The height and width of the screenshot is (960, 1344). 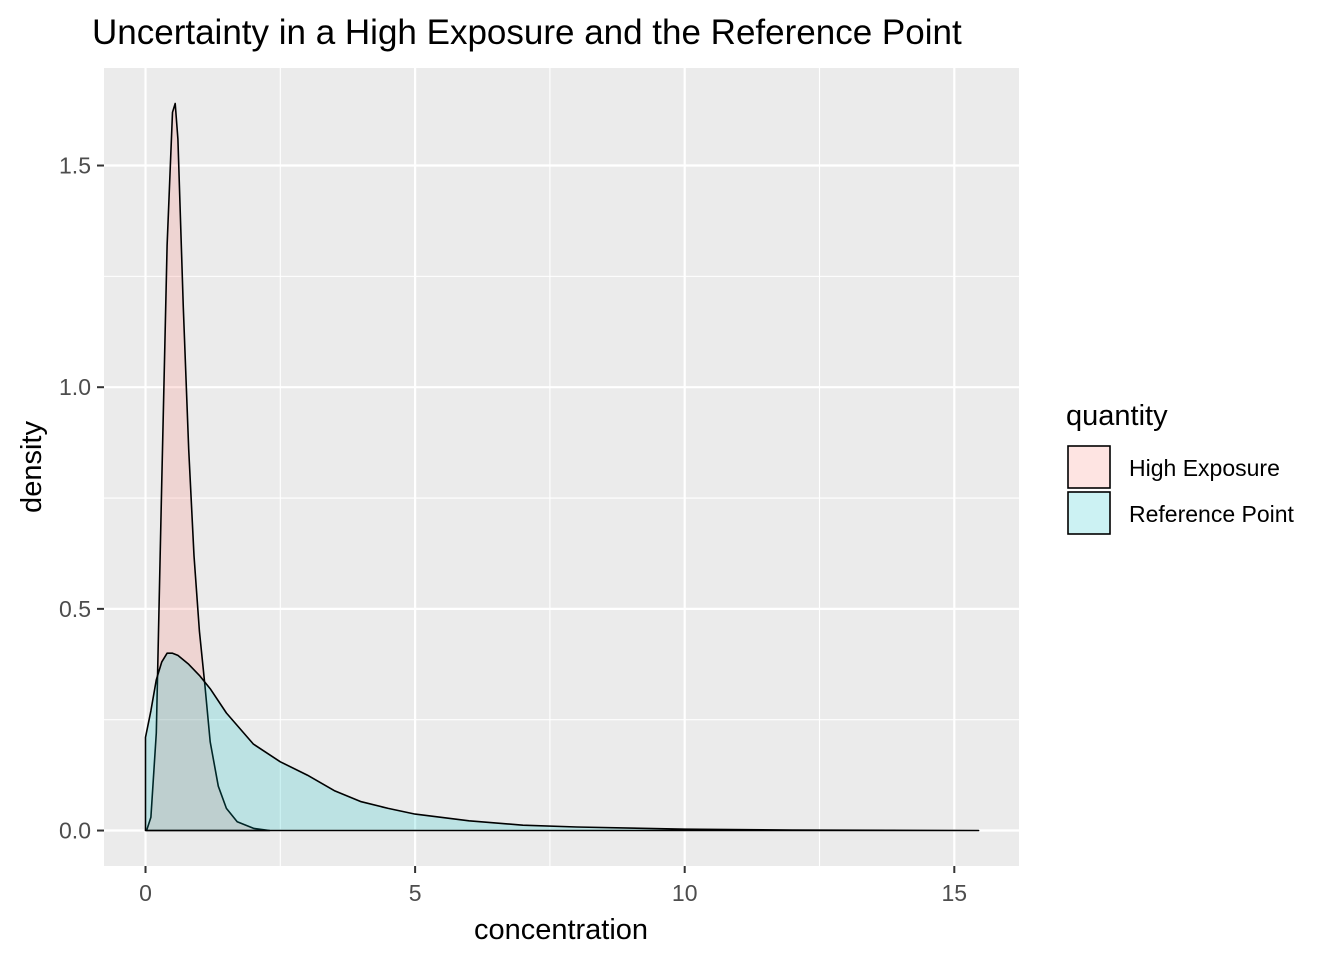 What do you see at coordinates (75, 387) in the screenshot?
I see `y-tick-label: 1.0` at bounding box center [75, 387].